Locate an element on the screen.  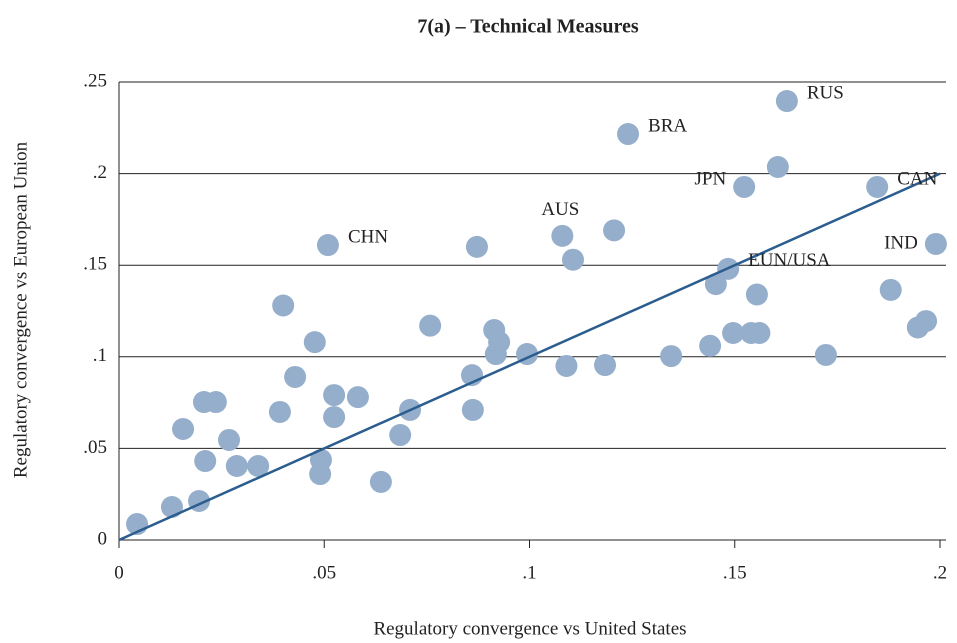
y-tick-label: .25 is located at coordinates (95, 80).